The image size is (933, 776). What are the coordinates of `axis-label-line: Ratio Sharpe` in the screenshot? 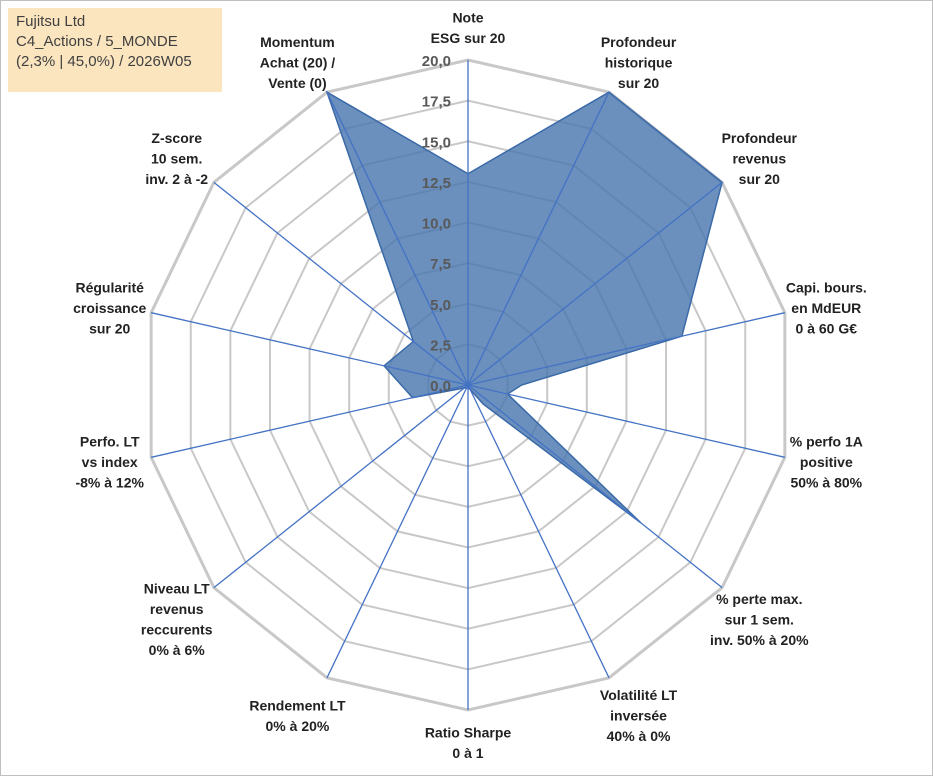 It's located at (468, 732).